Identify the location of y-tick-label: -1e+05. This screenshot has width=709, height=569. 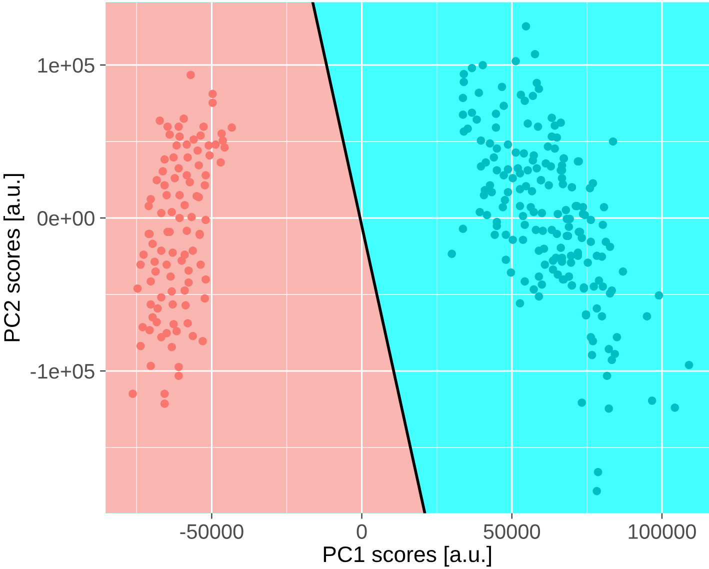
(62, 371).